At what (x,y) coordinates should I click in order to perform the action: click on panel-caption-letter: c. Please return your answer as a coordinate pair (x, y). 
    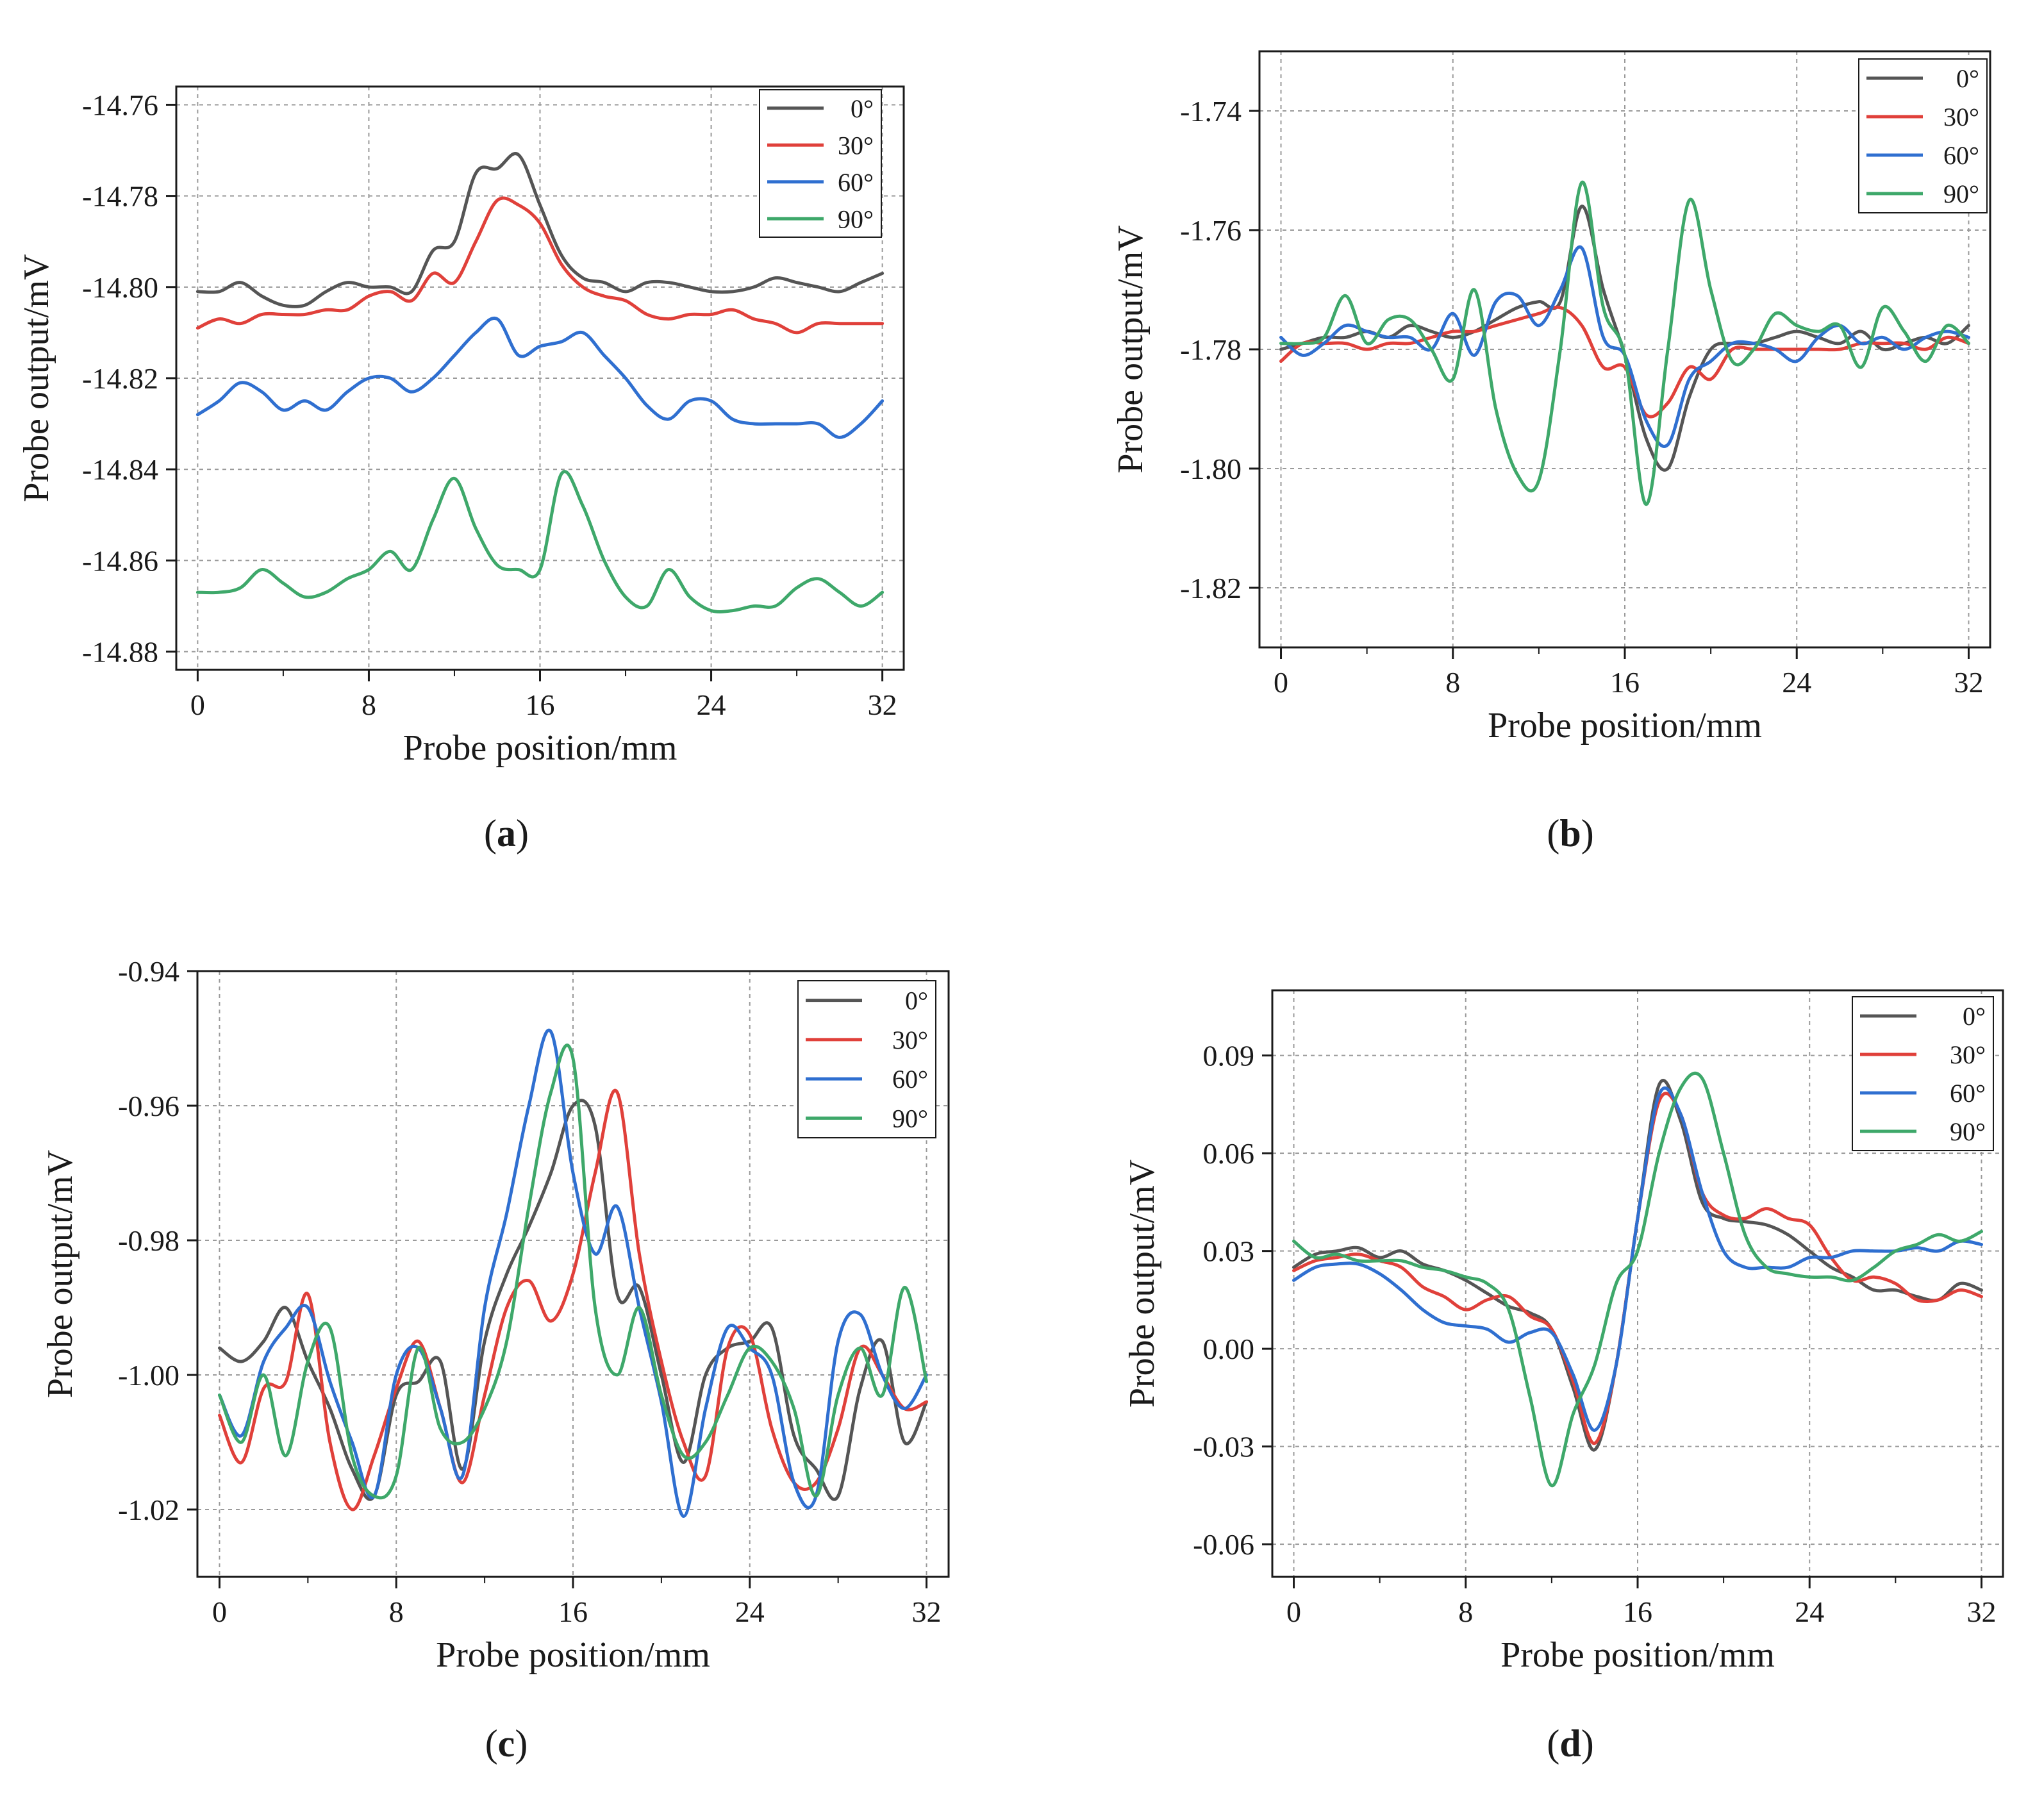
    Looking at the image, I should click on (507, 1744).